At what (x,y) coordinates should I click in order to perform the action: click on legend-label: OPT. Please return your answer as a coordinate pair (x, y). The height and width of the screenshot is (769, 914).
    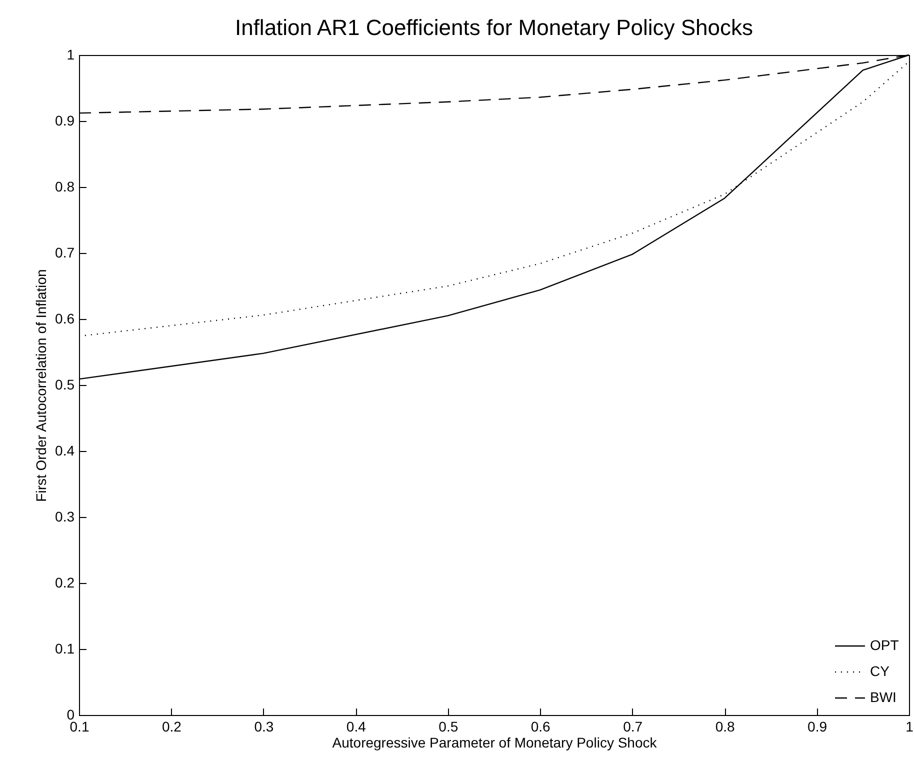
    Looking at the image, I should click on (885, 645).